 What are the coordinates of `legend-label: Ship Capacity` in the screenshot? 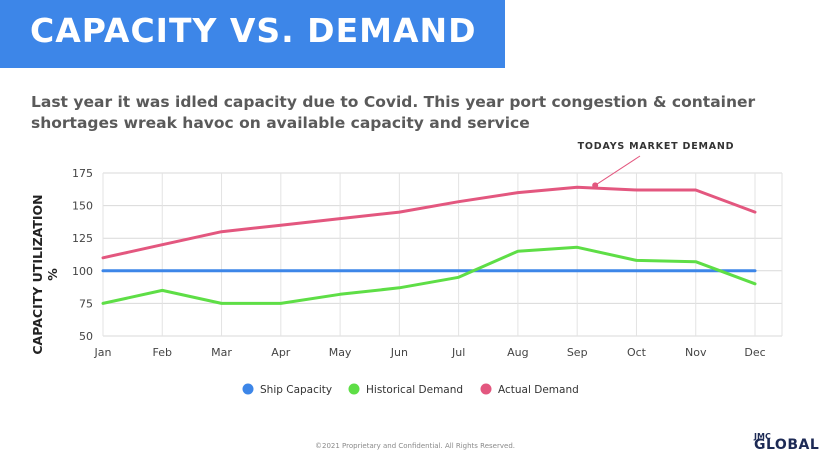 It's located at (296, 390).